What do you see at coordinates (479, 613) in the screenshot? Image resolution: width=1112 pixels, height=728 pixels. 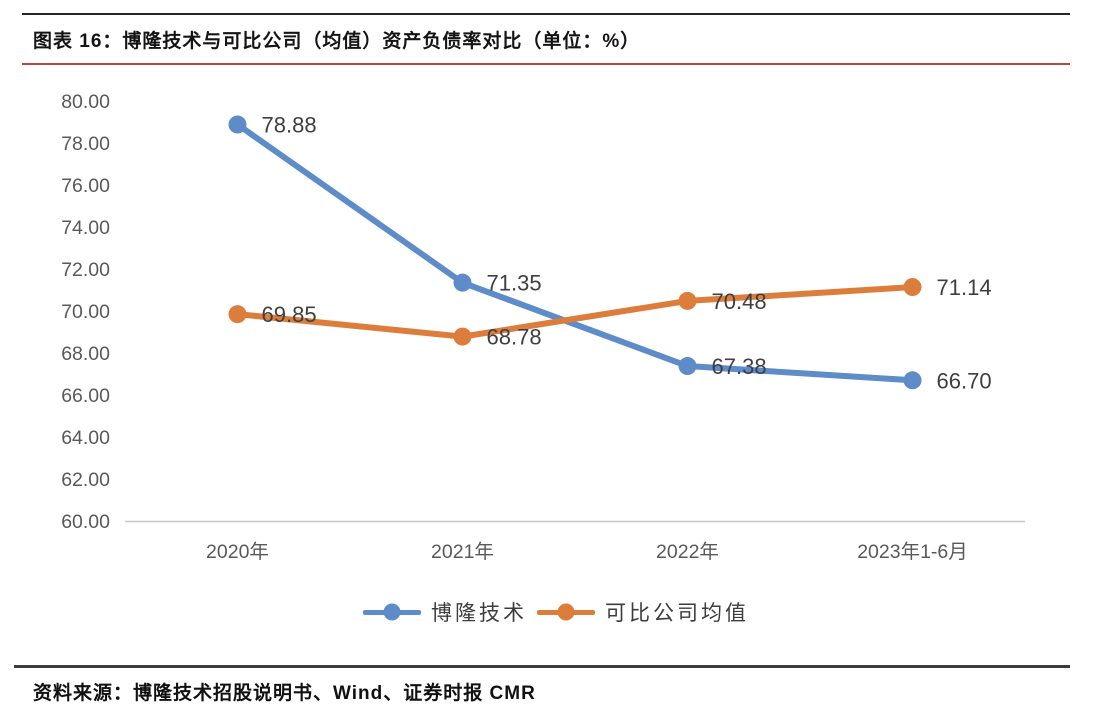 I see `legend-label-bolong: 博隆技术` at bounding box center [479, 613].